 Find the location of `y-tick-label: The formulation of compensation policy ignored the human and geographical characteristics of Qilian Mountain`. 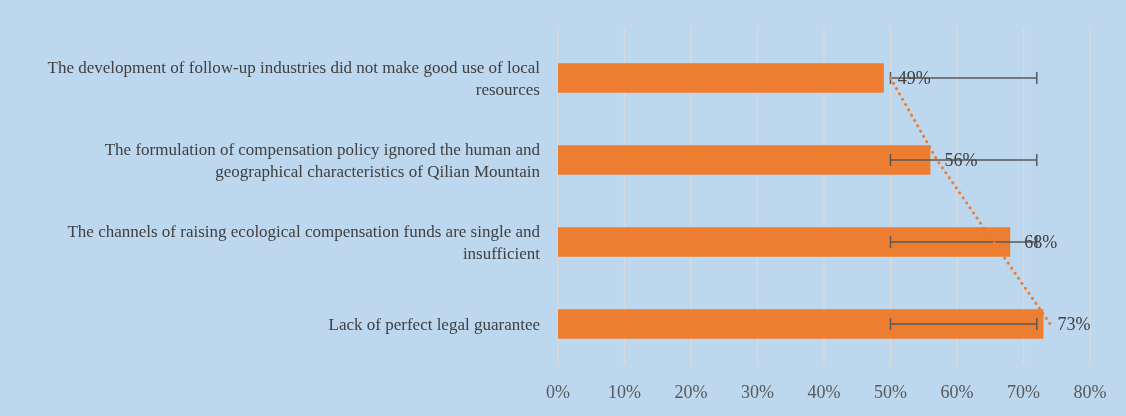

y-tick-label: The formulation of compensation policy ignored the human and geographical characteristics of Qilian Mountain is located at coordinates (322, 160).